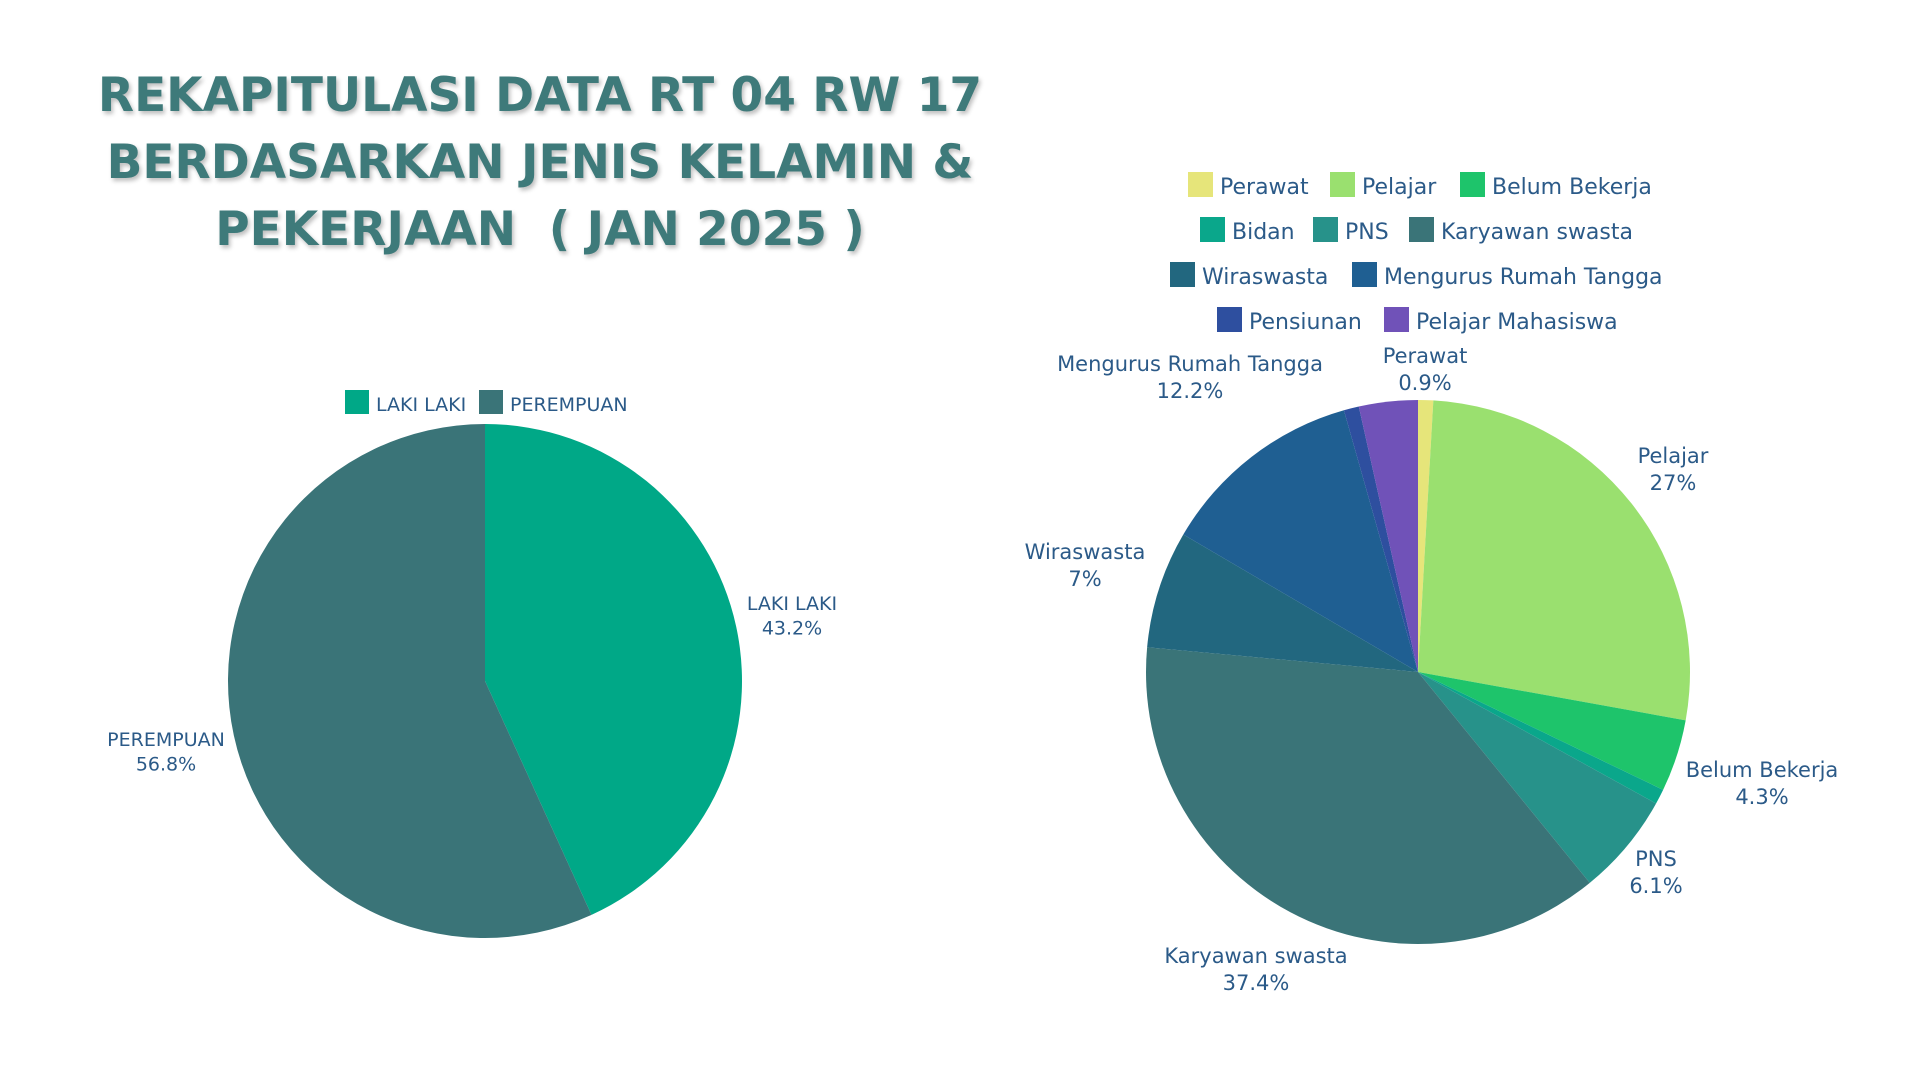  I want to click on legend-label: Mengurus Rumah Tangga, so click(1523, 277).